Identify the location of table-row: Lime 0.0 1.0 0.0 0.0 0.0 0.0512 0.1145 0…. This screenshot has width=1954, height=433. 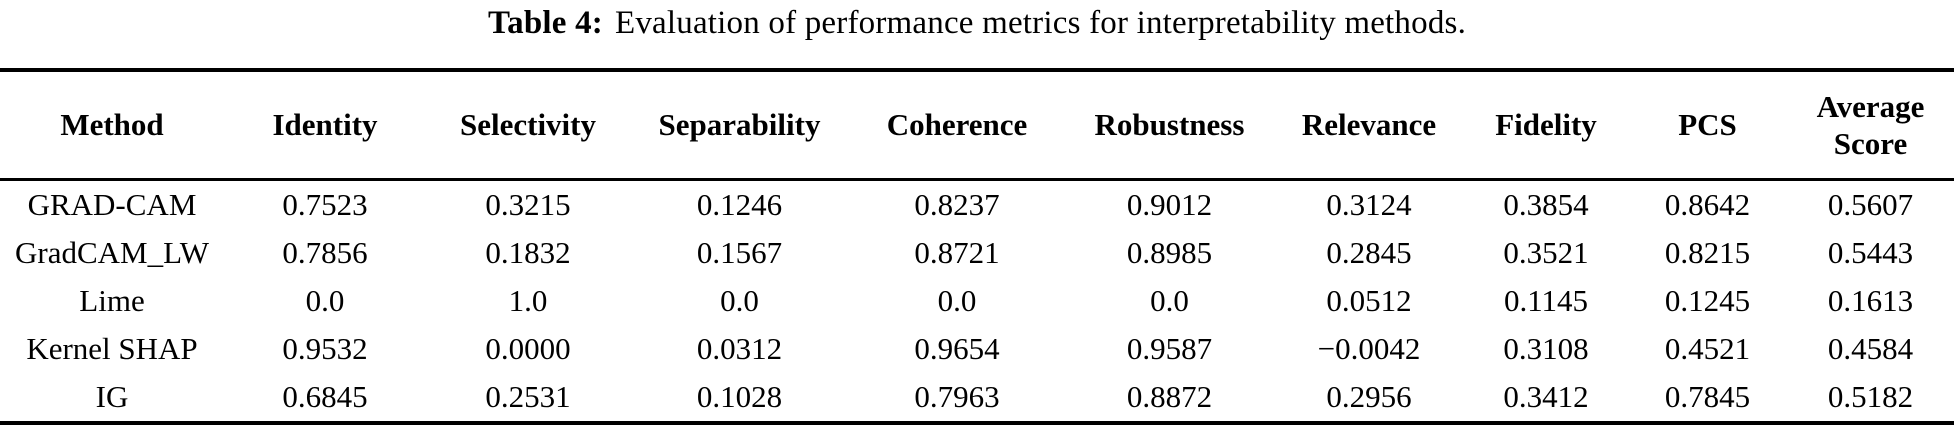
(977, 301).